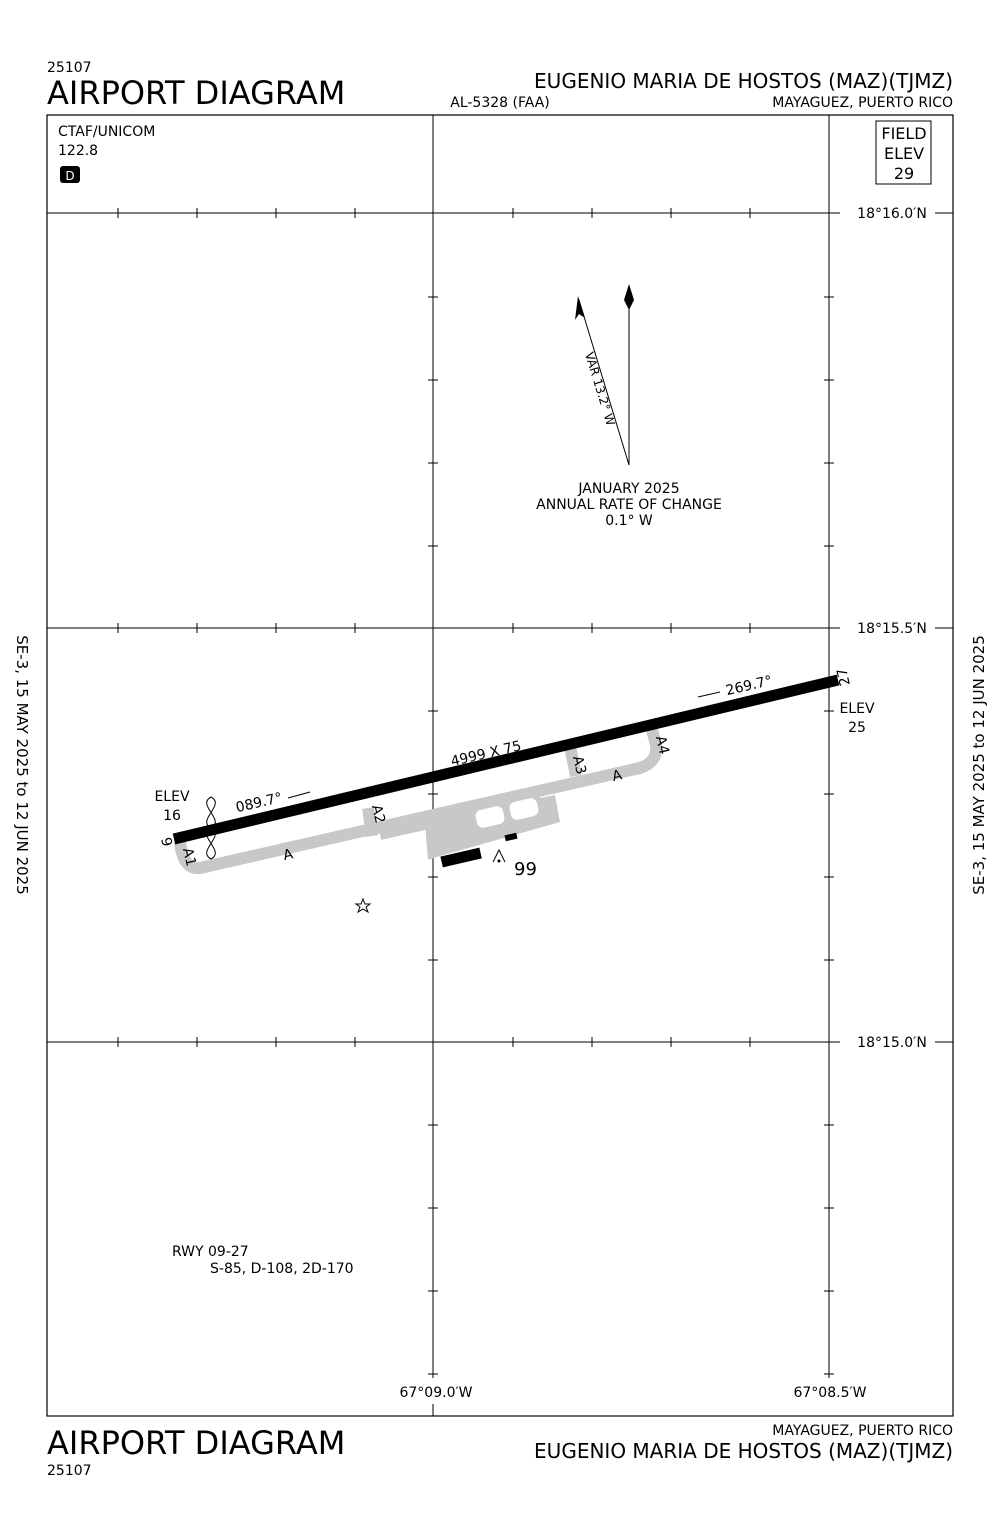 This screenshot has height=1533, width=1000. Describe the element at coordinates (69, 68) in the screenshot. I see `chart-id: 25107` at that location.